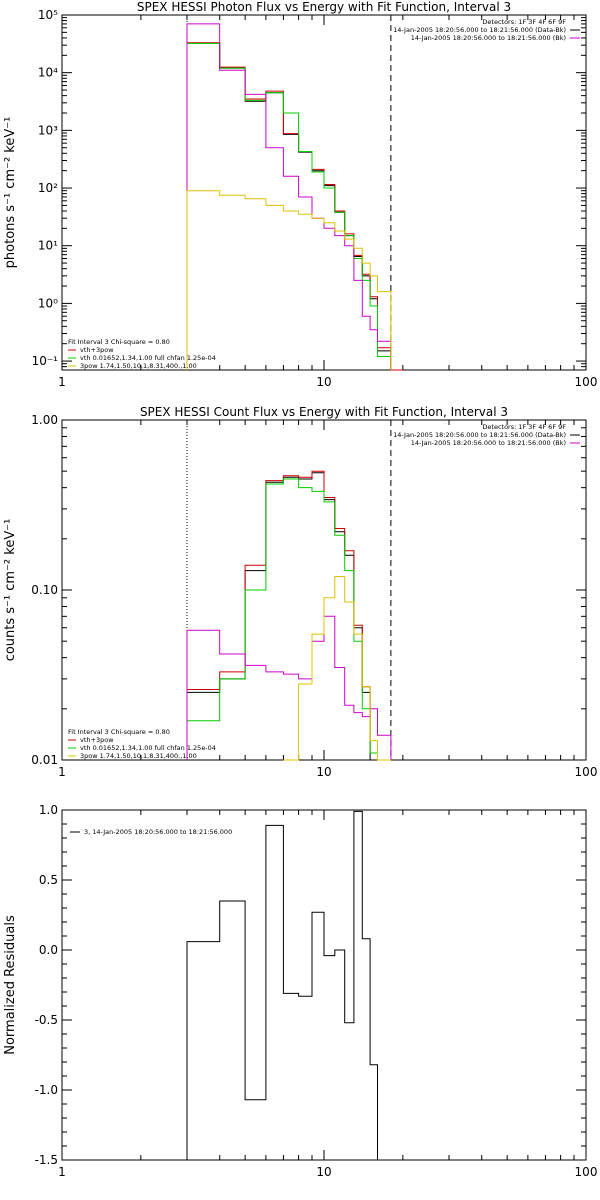 The width and height of the screenshot is (600, 1200). I want to click on y-tick-label: 1.00, so click(44, 420).